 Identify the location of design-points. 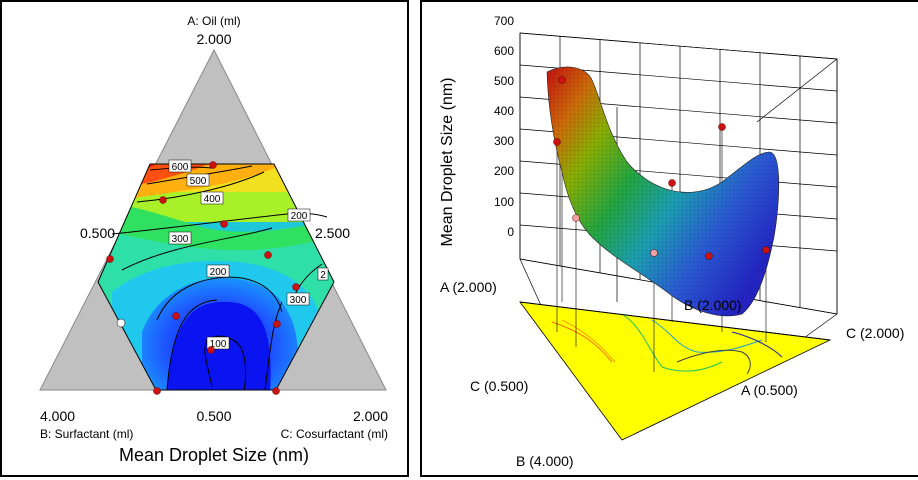
(203, 278).